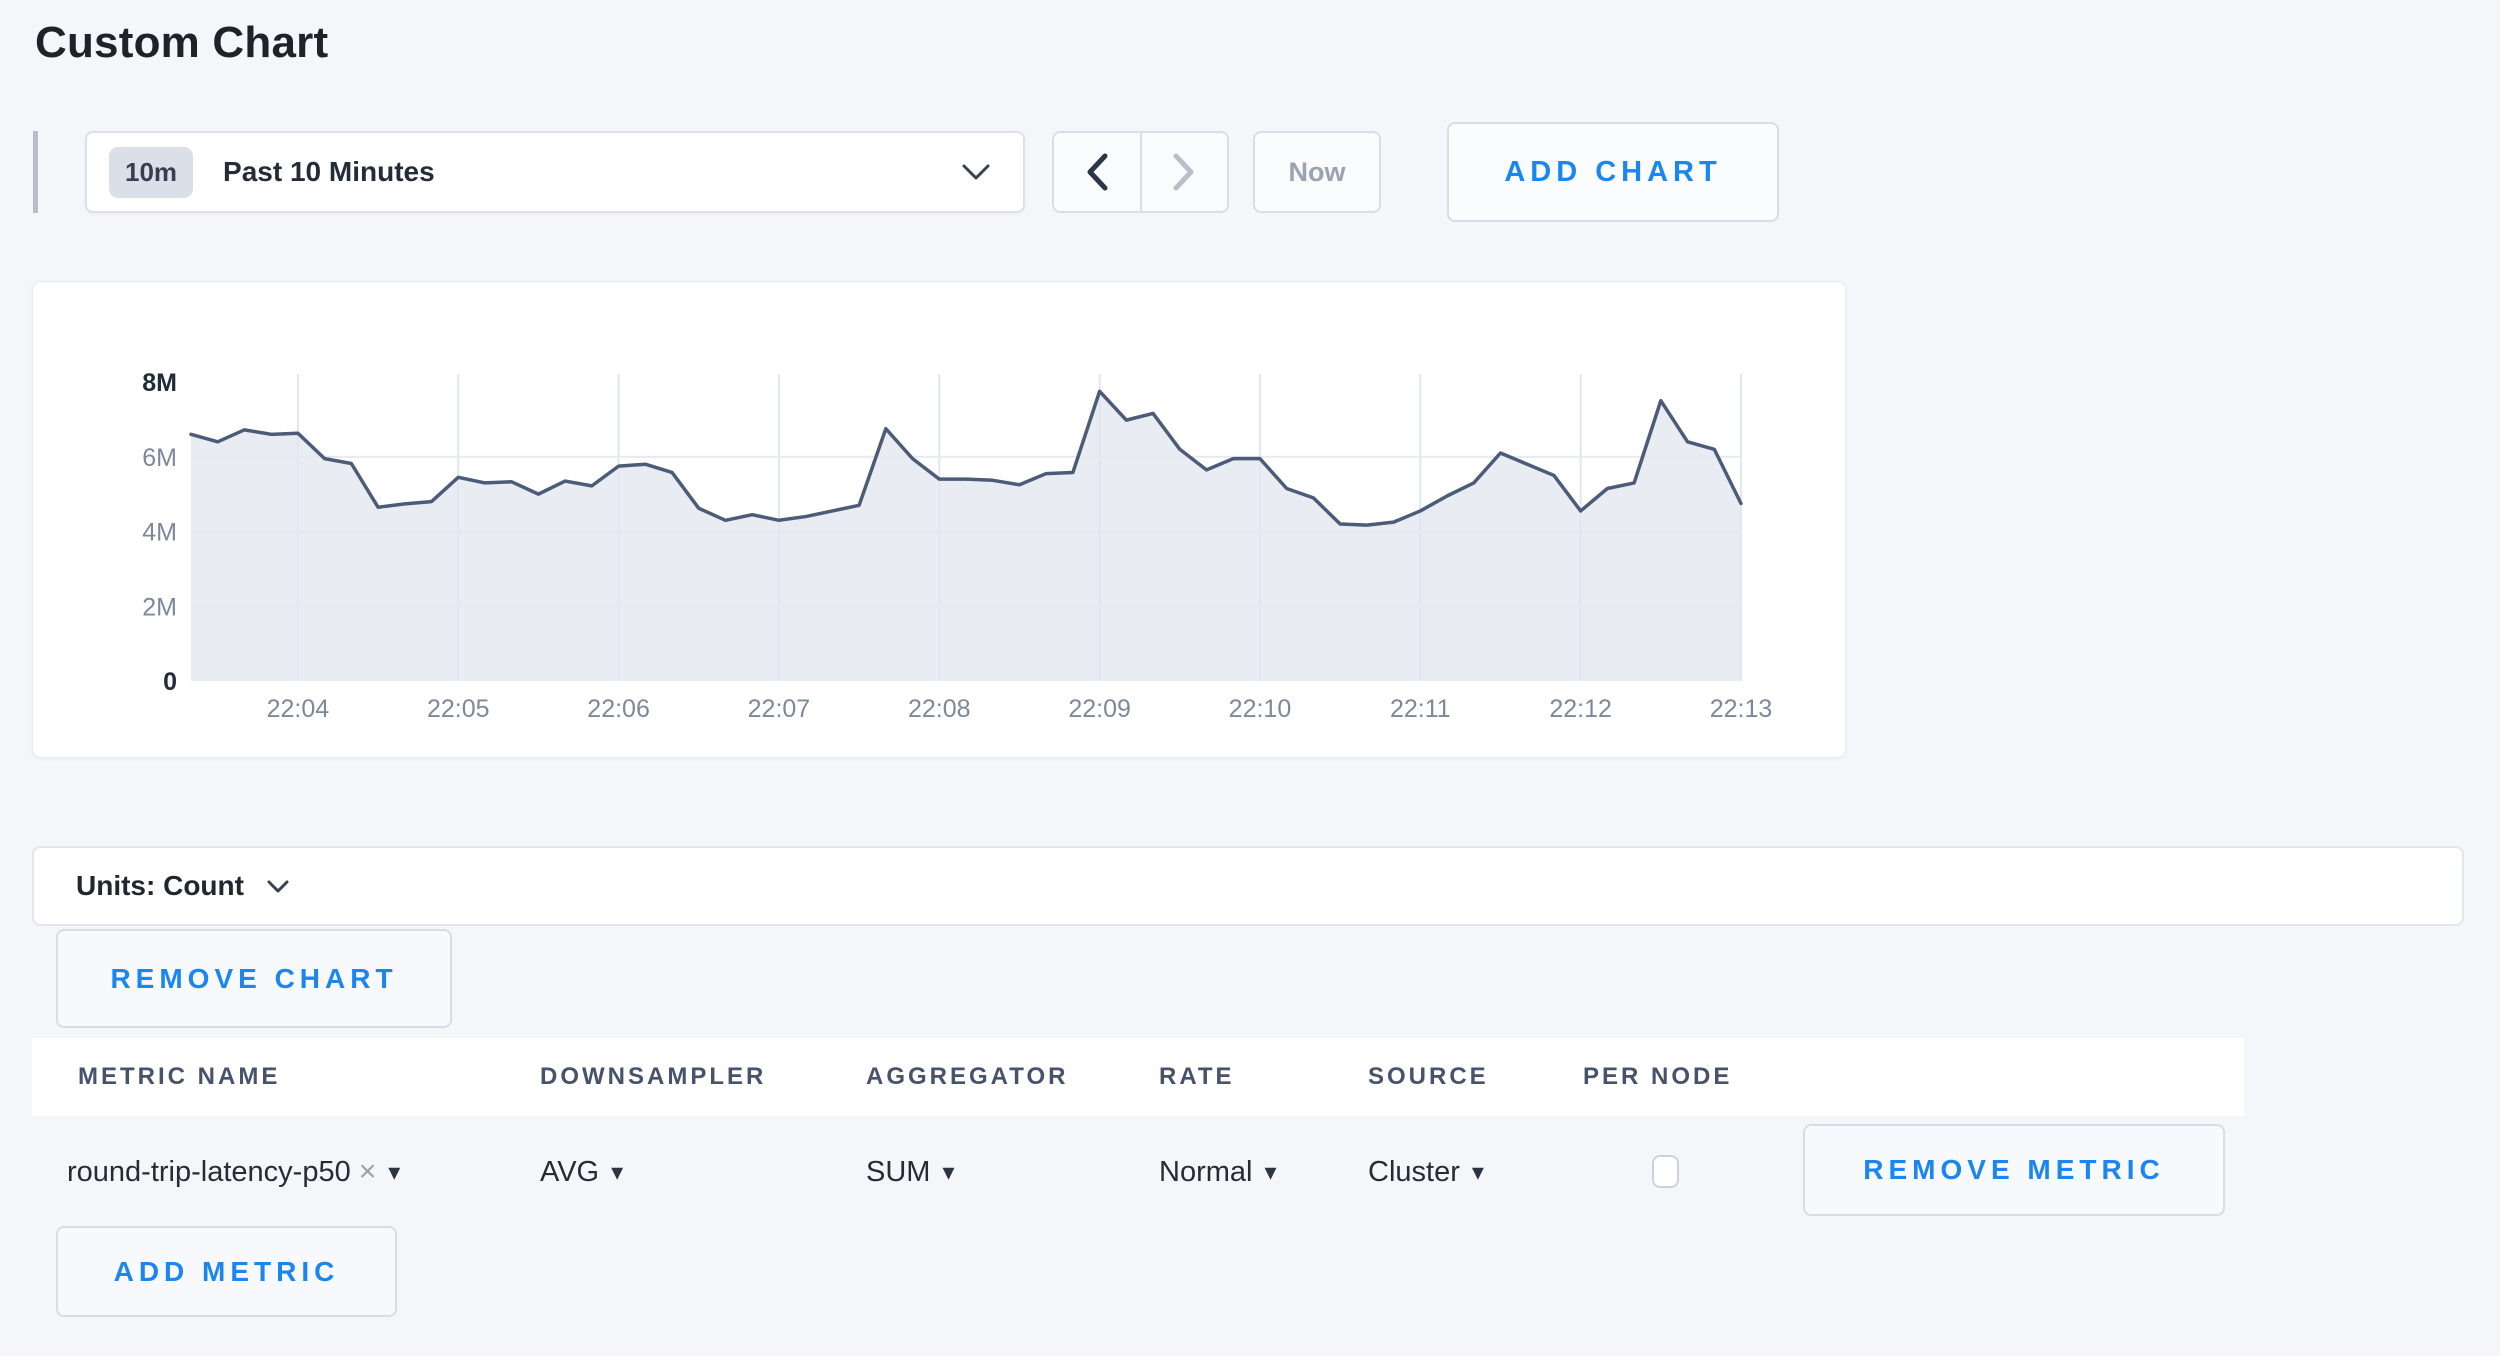  What do you see at coordinates (367, 1171) in the screenshot?
I see `clear-metric-icon: ×` at bounding box center [367, 1171].